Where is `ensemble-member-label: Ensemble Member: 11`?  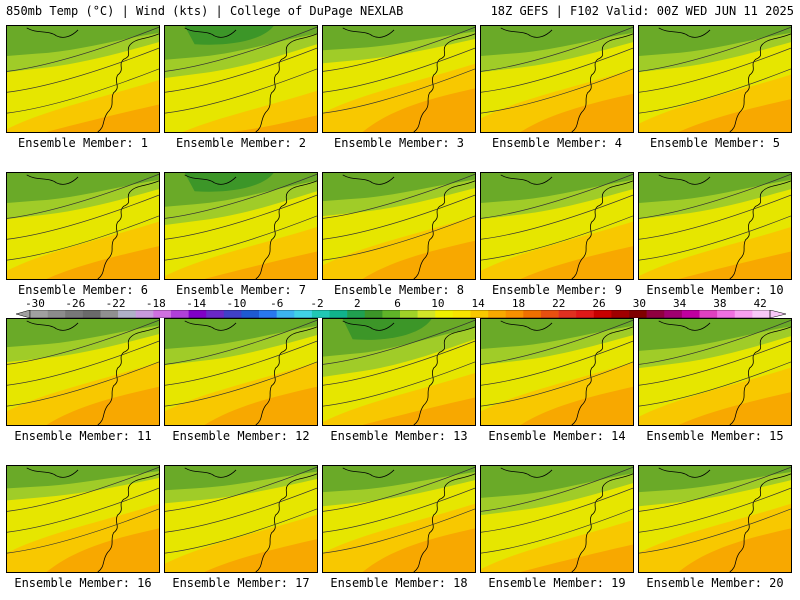
ensemble-member-label: Ensemble Member: 11 is located at coordinates (83, 436).